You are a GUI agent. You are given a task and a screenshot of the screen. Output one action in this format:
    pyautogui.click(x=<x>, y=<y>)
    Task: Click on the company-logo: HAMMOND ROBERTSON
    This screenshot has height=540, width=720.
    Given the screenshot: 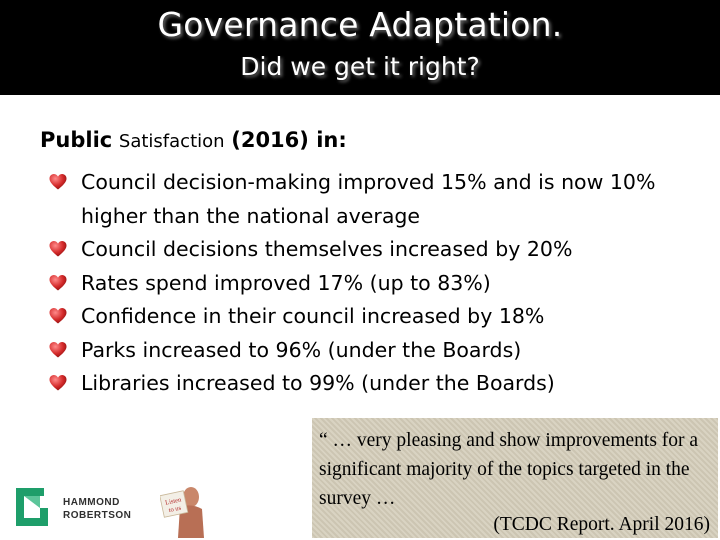 What is the action you would take?
    pyautogui.click(x=72, y=509)
    